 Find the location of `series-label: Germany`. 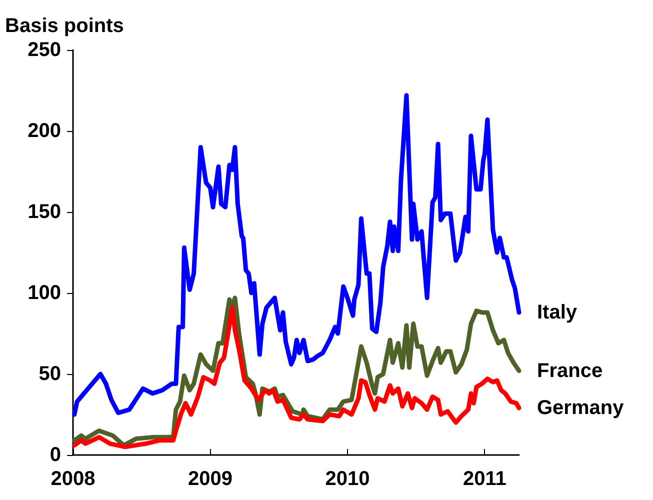

series-label: Germany is located at coordinates (581, 408).